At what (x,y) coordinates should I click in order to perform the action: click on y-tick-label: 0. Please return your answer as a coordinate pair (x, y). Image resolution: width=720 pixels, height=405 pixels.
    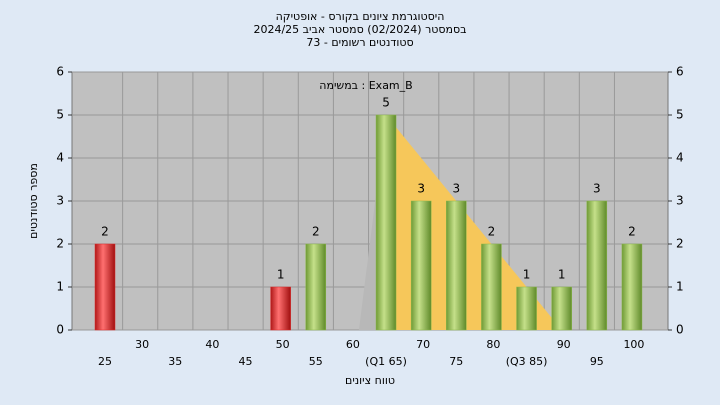
    Looking at the image, I should click on (60, 330).